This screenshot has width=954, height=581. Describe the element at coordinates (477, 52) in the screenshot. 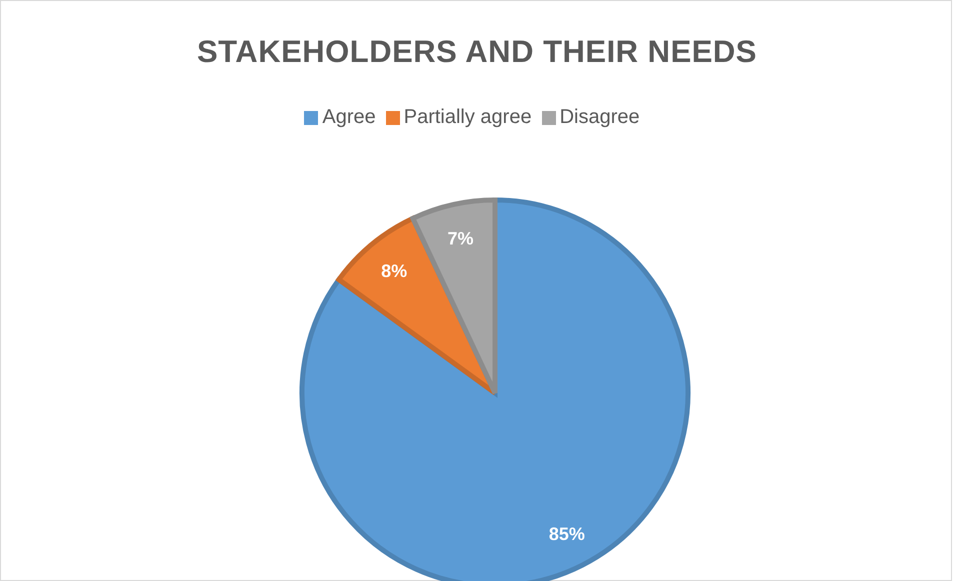

I see `chart-title: STAKEHOLDERS AND THEIR NEEDS` at that location.